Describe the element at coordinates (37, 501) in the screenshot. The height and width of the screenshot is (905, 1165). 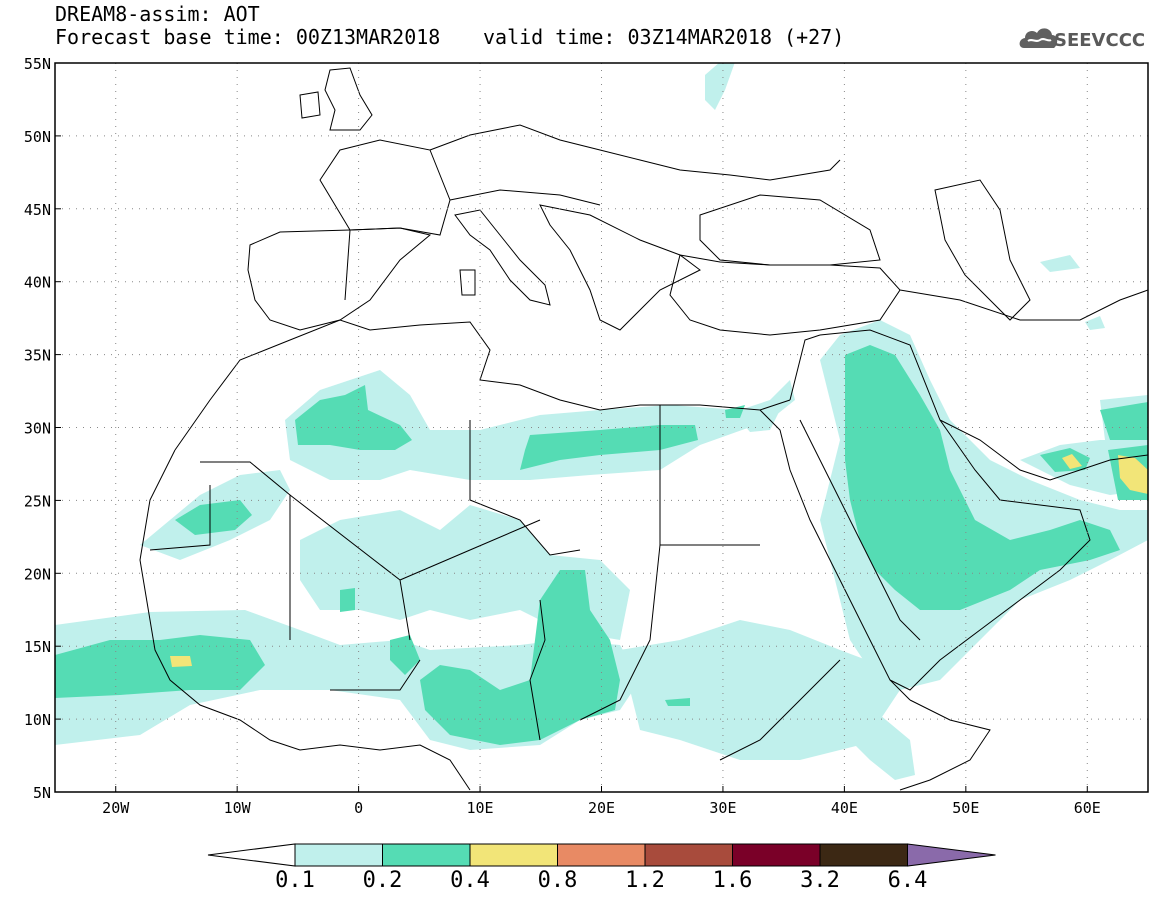
I see `lat-label: 25N` at that location.